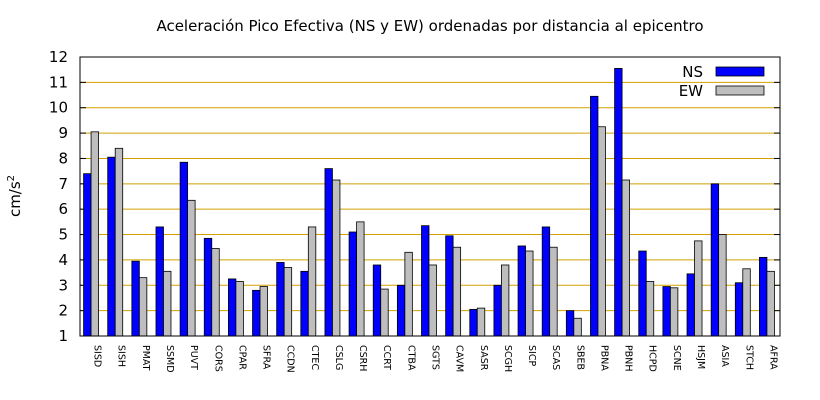  I want to click on bar-ew-scne, so click(674, 312).